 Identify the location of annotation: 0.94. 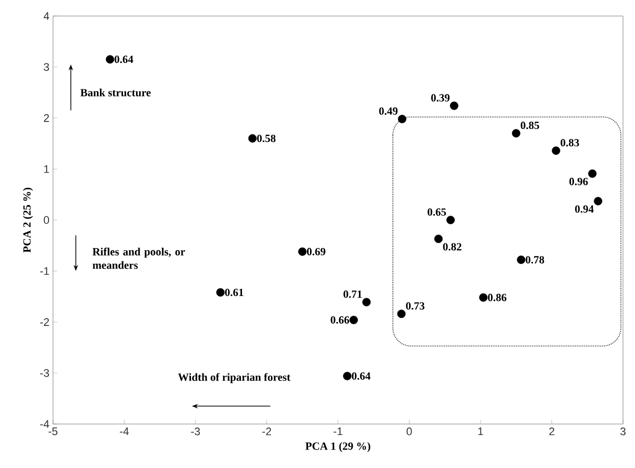
(584, 209).